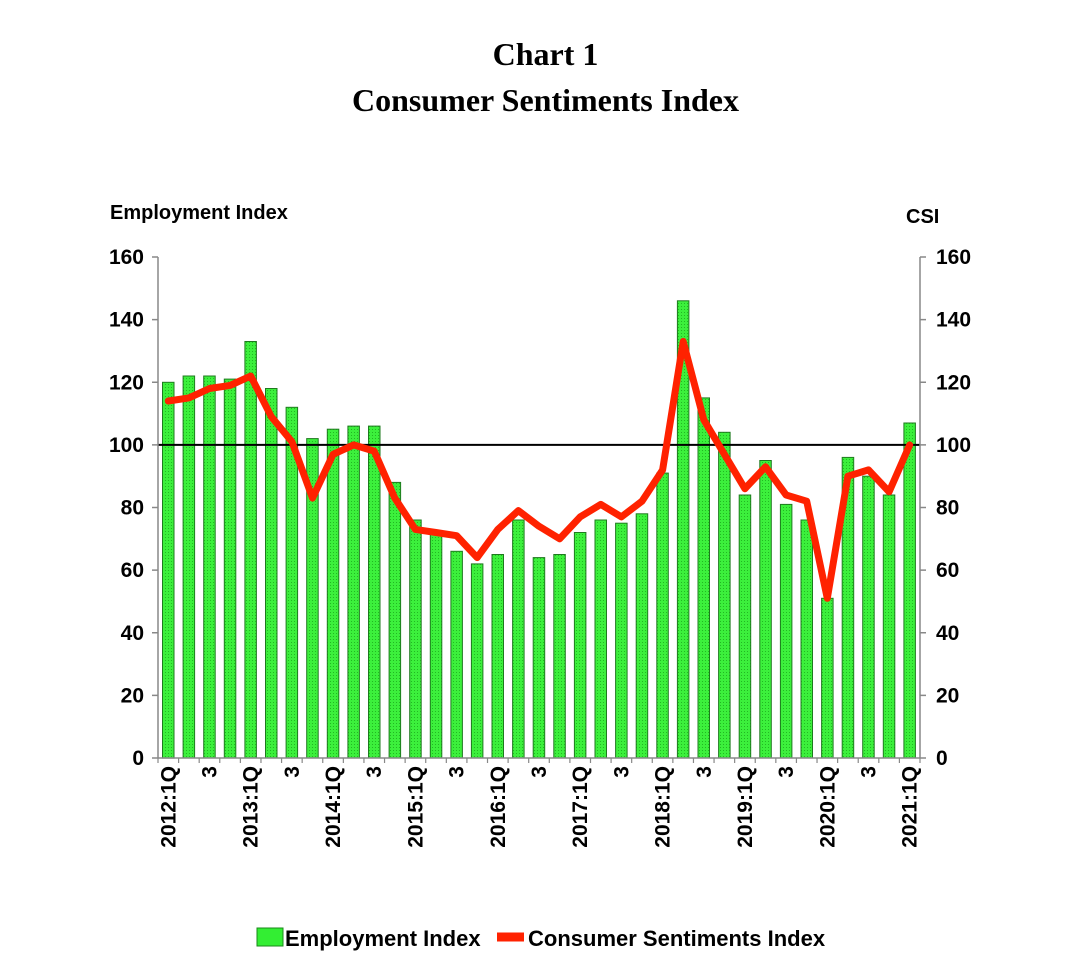 This screenshot has height=972, width=1091. What do you see at coordinates (374, 772) in the screenshot?
I see `x-tick-label-10: 3` at bounding box center [374, 772].